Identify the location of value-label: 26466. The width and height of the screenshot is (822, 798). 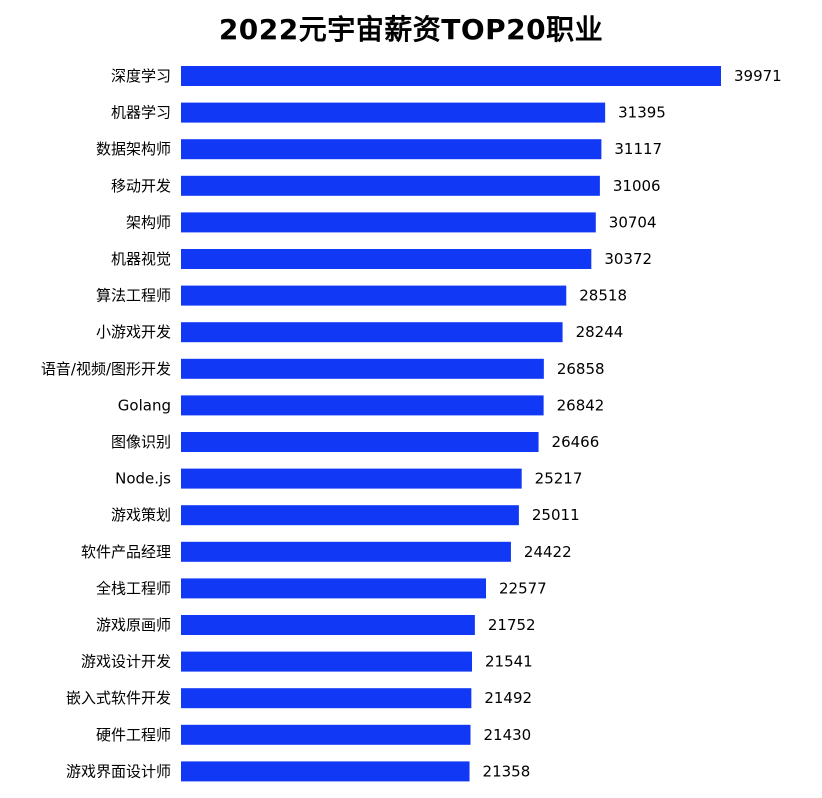
(576, 442).